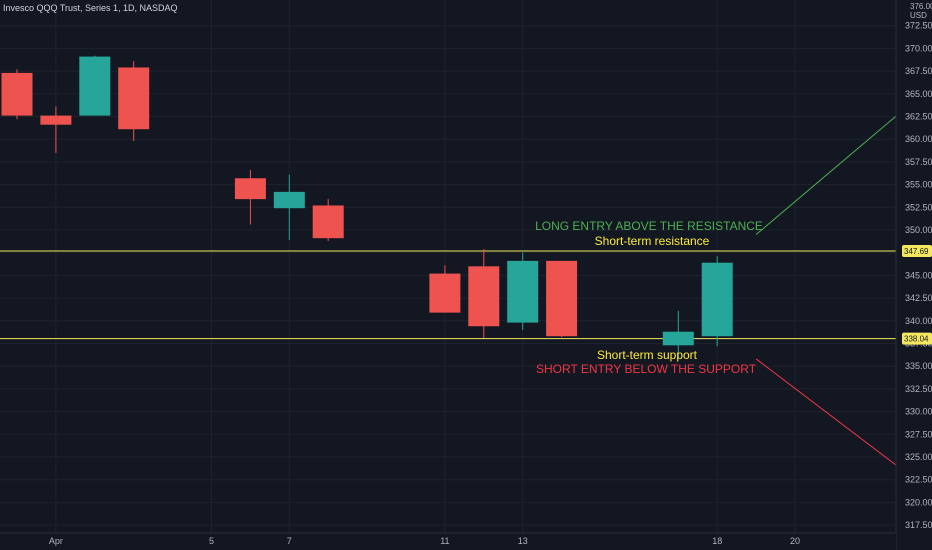  I want to click on price-tick-label: 332.50, so click(918, 389).